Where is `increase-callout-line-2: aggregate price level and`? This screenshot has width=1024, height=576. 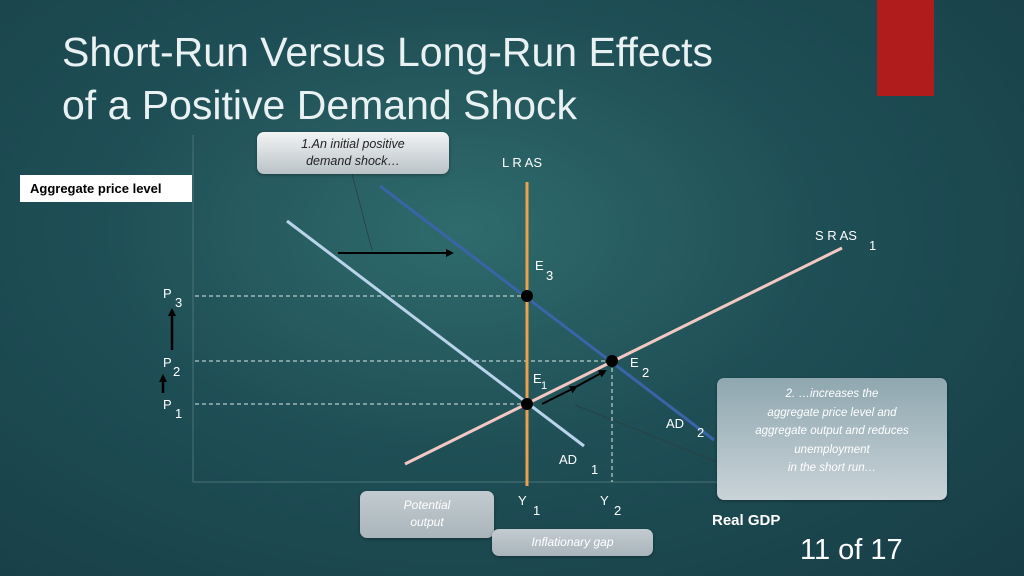
increase-callout-line-2: aggregate price level and is located at coordinates (832, 412).